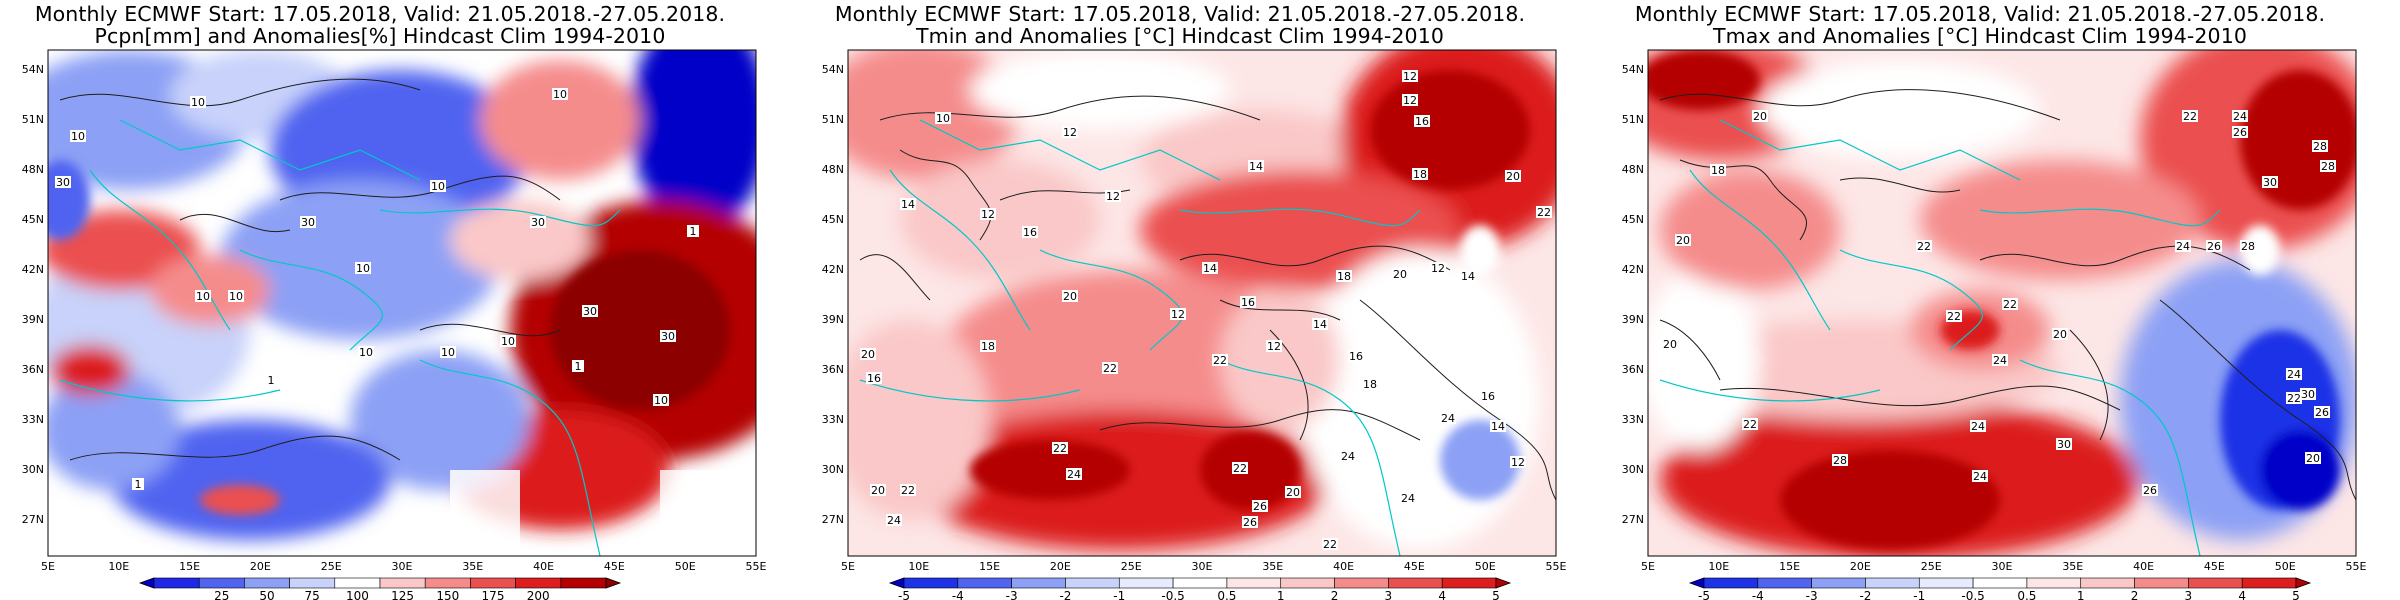  What do you see at coordinates (447, 594) in the screenshot?
I see `colorbar-tick-label: 150` at bounding box center [447, 594].